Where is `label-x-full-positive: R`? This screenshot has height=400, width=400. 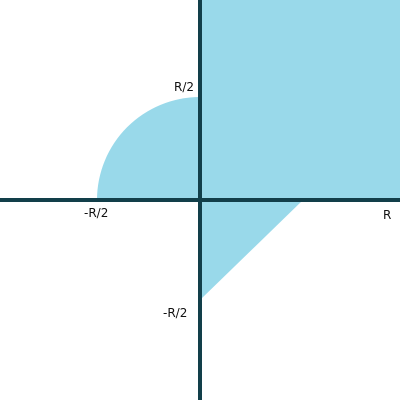 label-x-full-positive: R is located at coordinates (387, 215).